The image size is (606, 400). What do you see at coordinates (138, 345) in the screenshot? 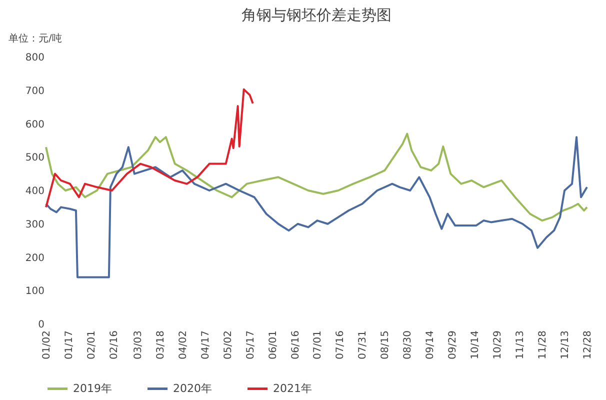
I see `x-tick-label: 03/03` at bounding box center [138, 345].